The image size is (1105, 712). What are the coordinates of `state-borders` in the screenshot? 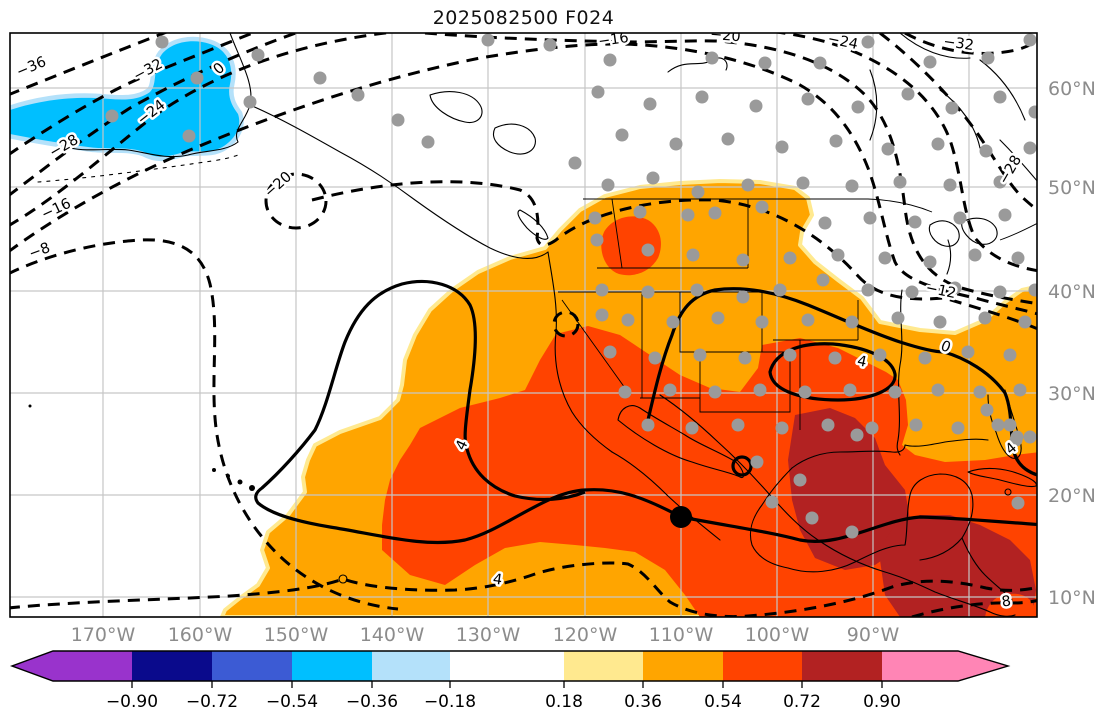 It's located at (797, 314).